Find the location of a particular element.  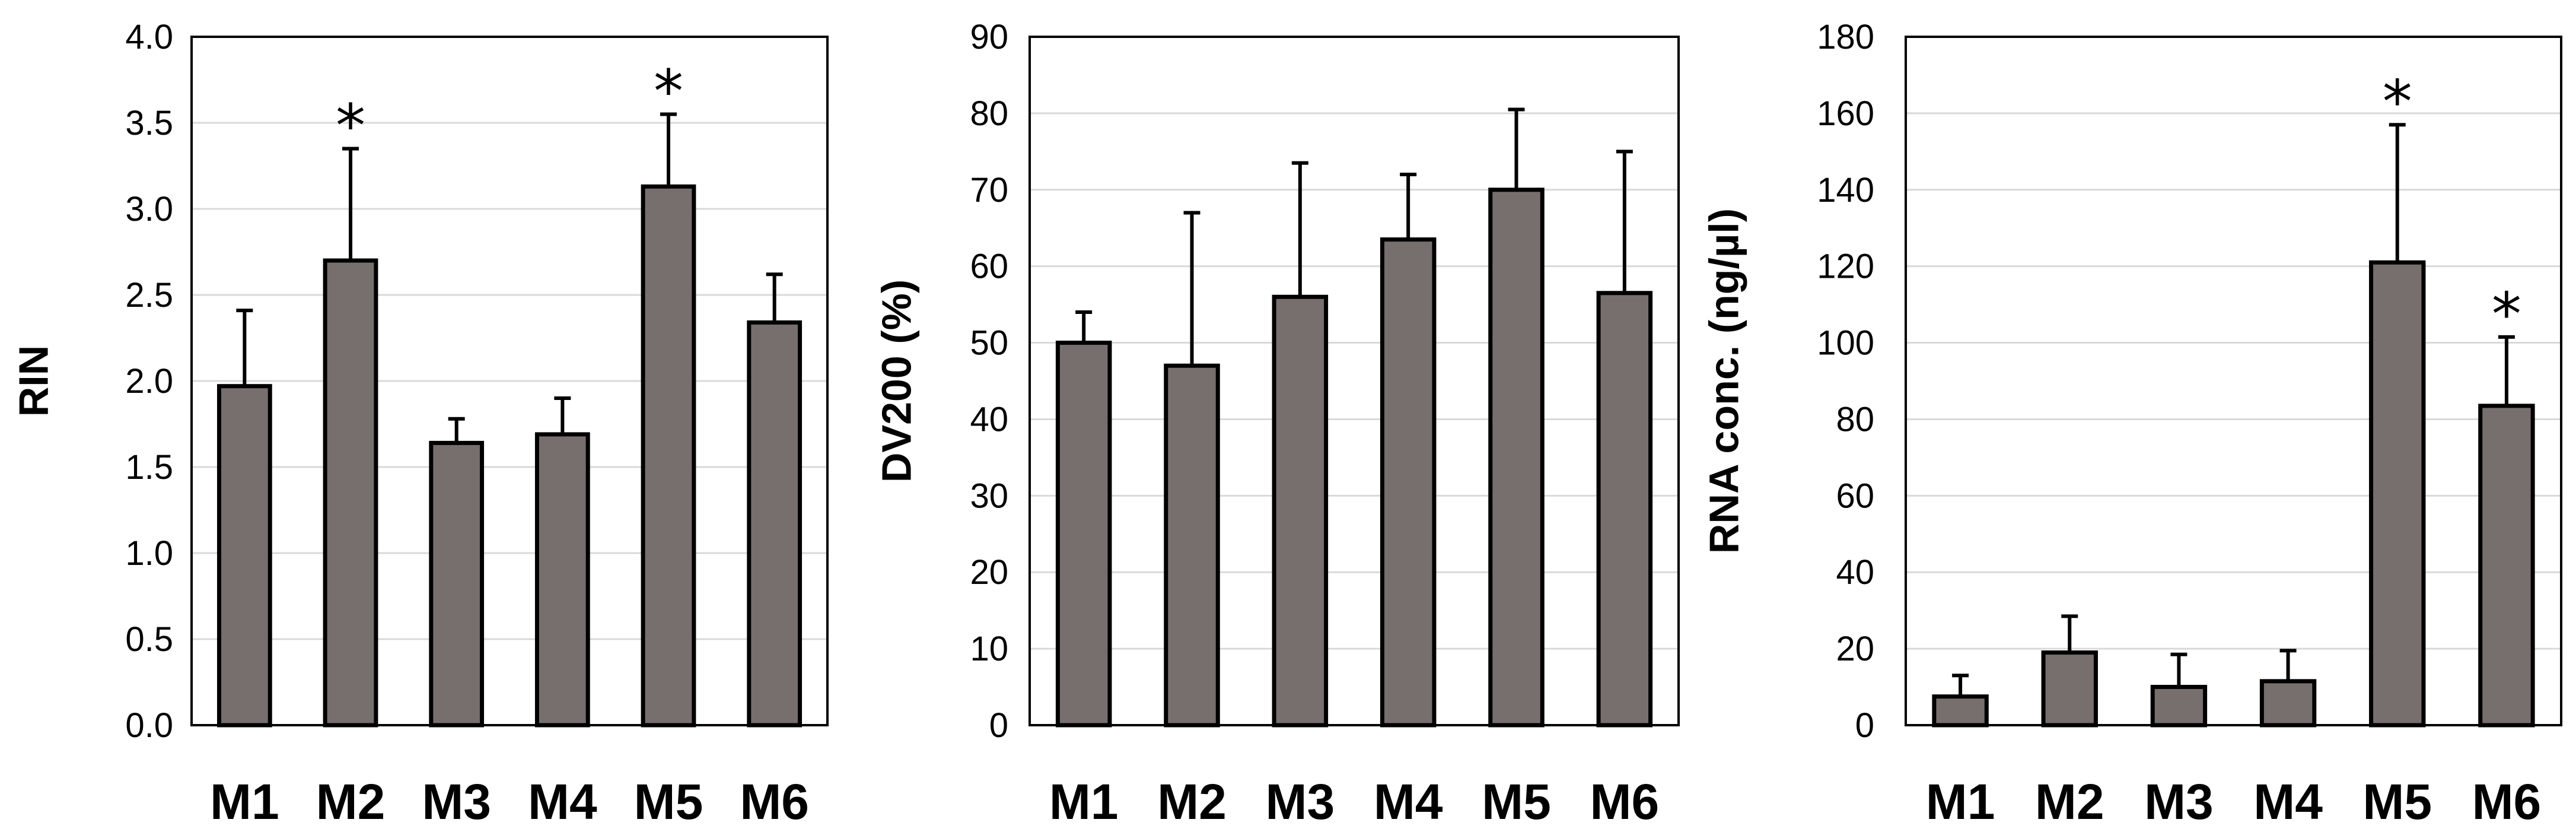

y-axis-title: RIN is located at coordinates (33, 381).